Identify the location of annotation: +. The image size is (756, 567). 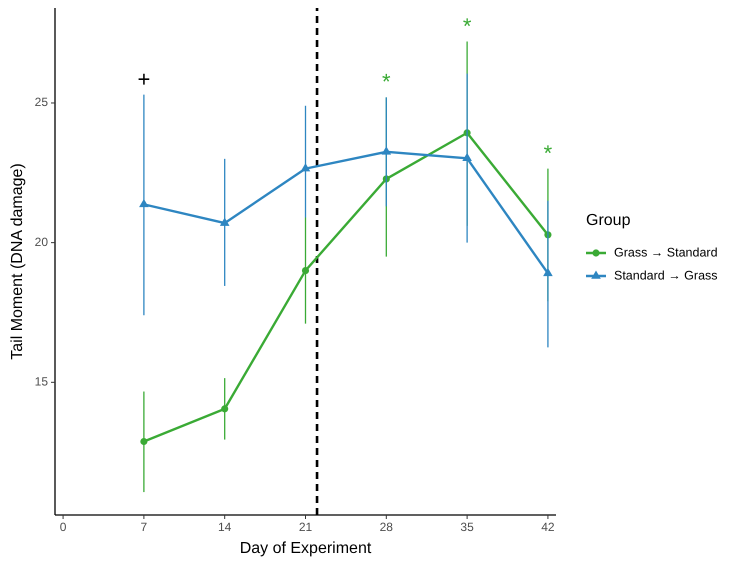
(143, 79).